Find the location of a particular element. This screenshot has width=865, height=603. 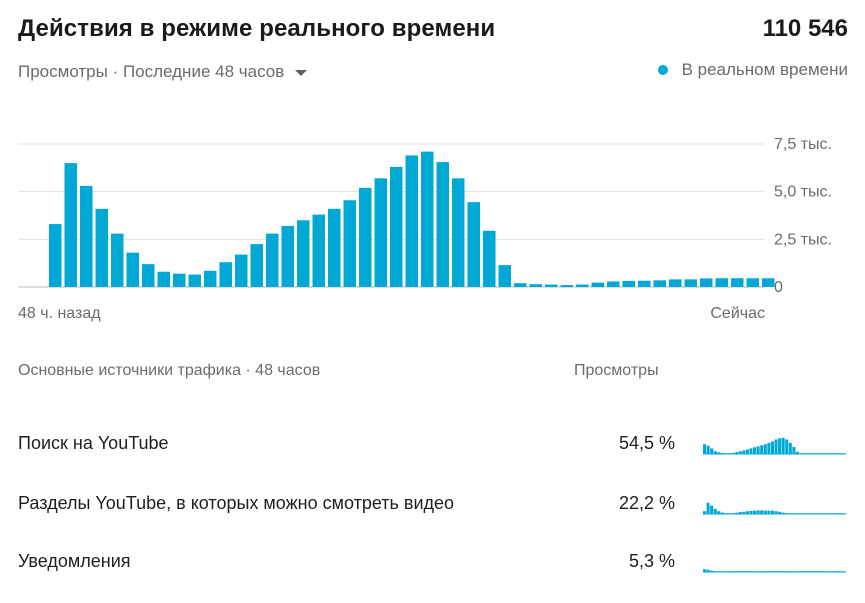

traffic-row: Поиск на YouTube 54,5 % is located at coordinates (432, 443).